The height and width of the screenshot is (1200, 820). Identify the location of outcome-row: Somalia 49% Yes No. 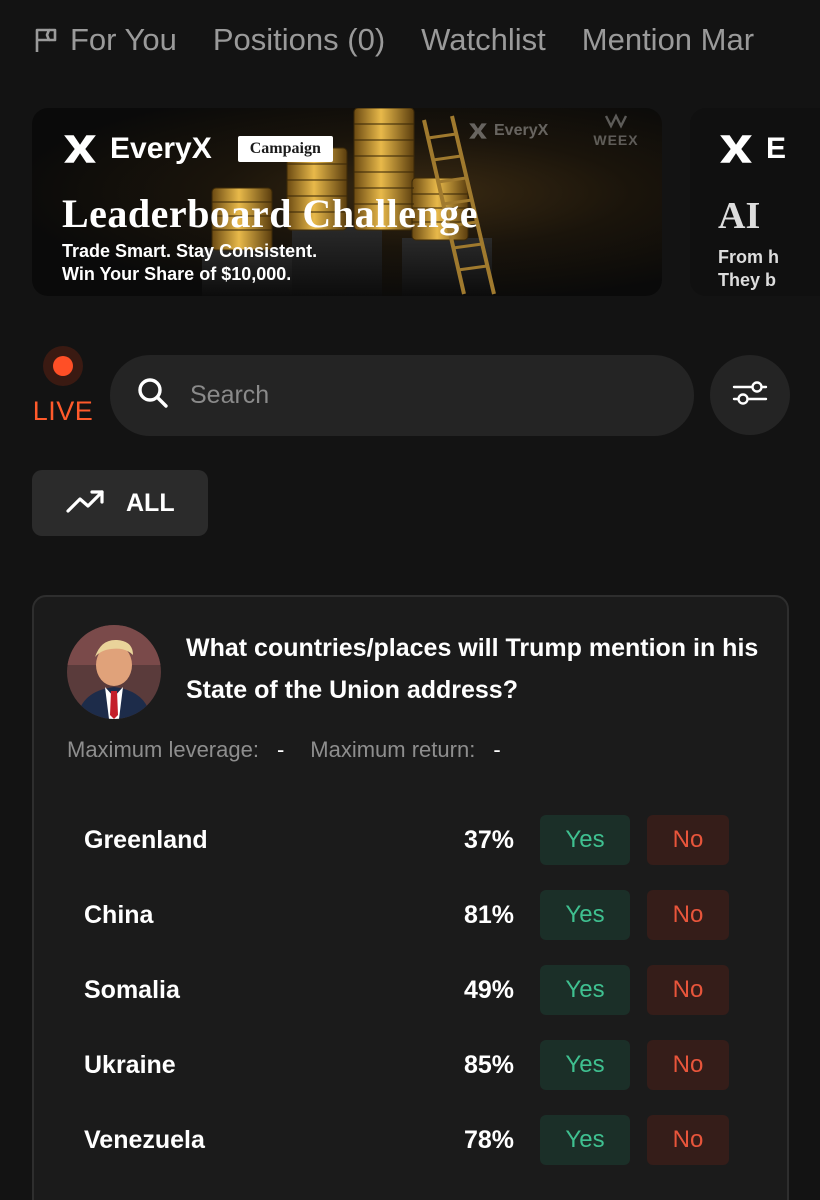
(414, 990).